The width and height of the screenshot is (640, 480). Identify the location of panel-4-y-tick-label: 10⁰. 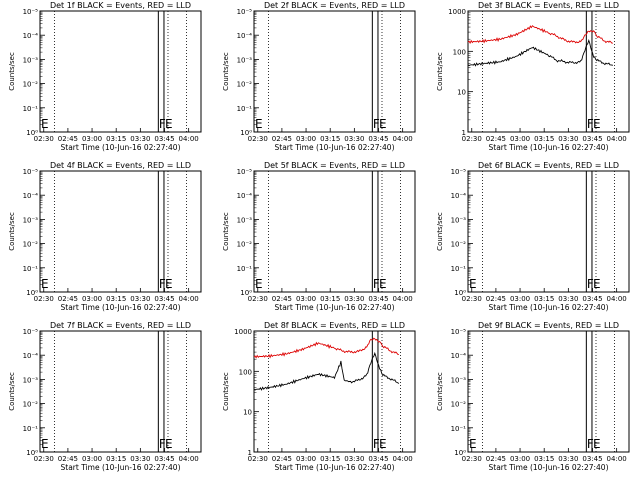
(32, 293).